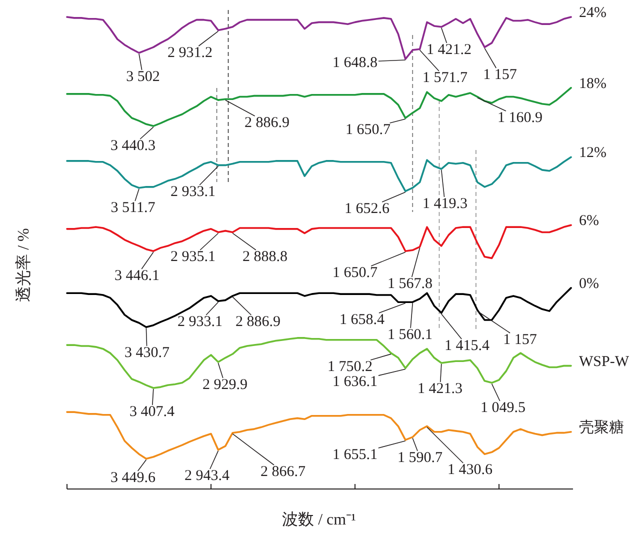 This screenshot has width=641, height=535. What do you see at coordinates (23, 265) in the screenshot?
I see `y-axis-title: 透光率 / %` at bounding box center [23, 265].